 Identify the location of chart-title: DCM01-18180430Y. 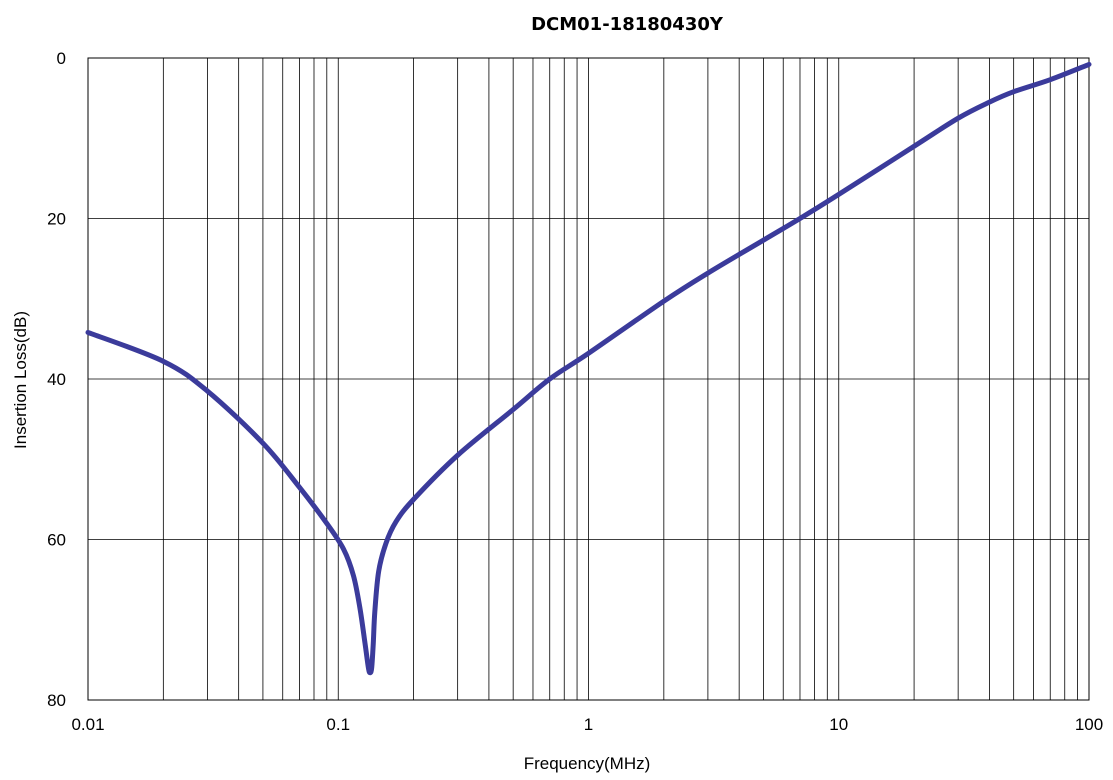
(627, 24).